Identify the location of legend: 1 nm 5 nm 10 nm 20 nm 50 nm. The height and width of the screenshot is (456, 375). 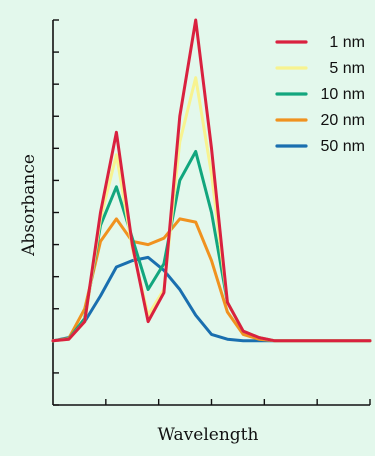
(320, 94).